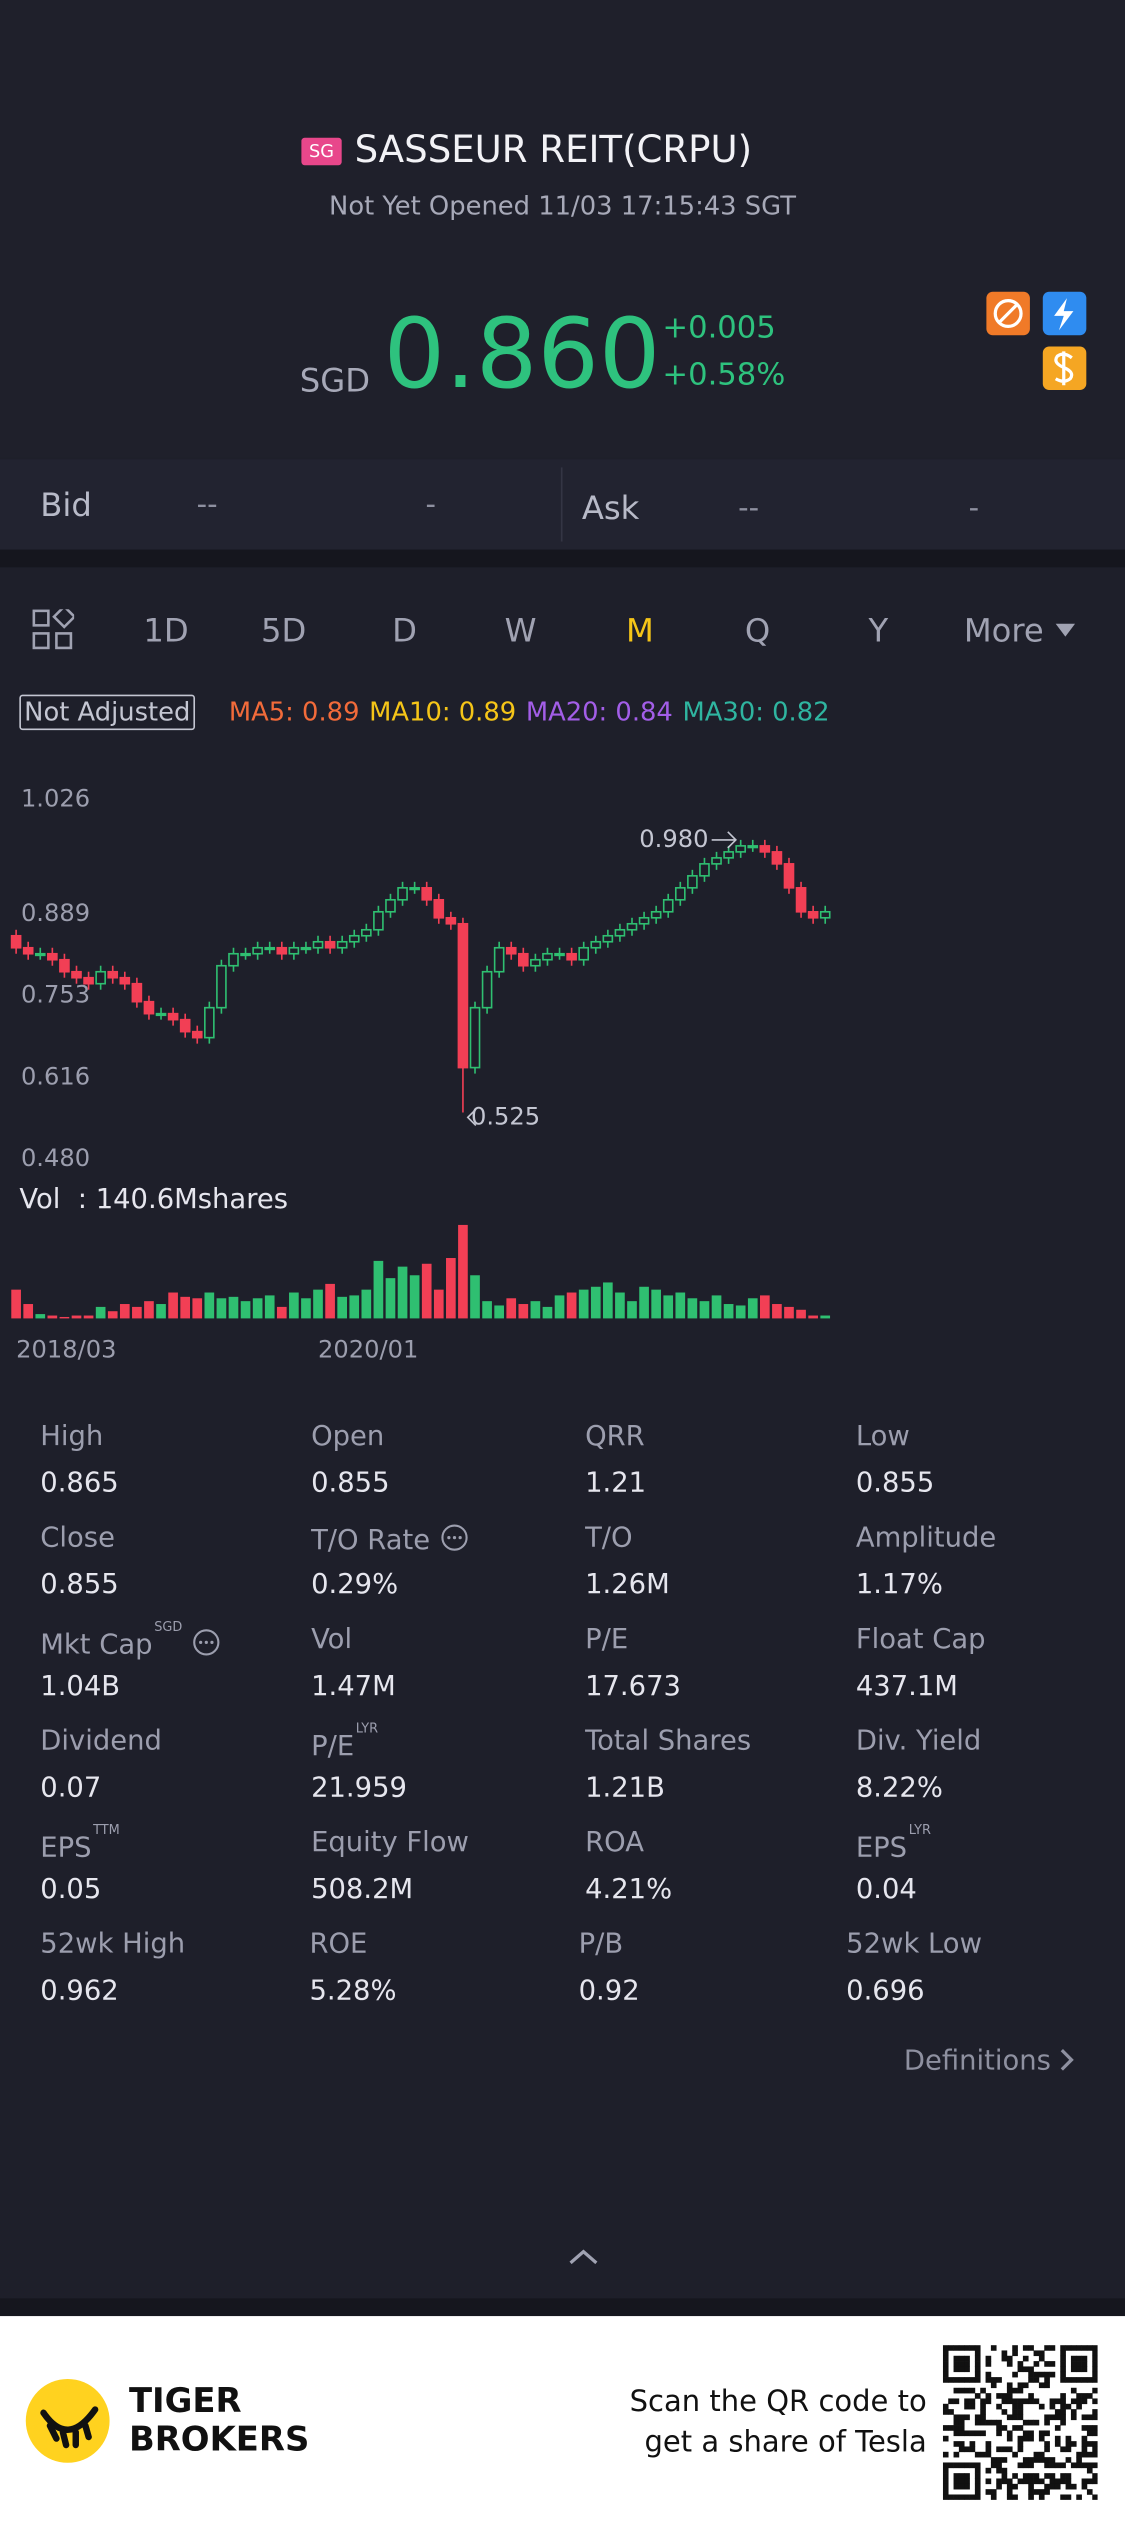 Image resolution: width=1125 pixels, height=2527 pixels. Describe the element at coordinates (219, 2439) in the screenshot. I see `brand-line-2: BROKERS` at that location.